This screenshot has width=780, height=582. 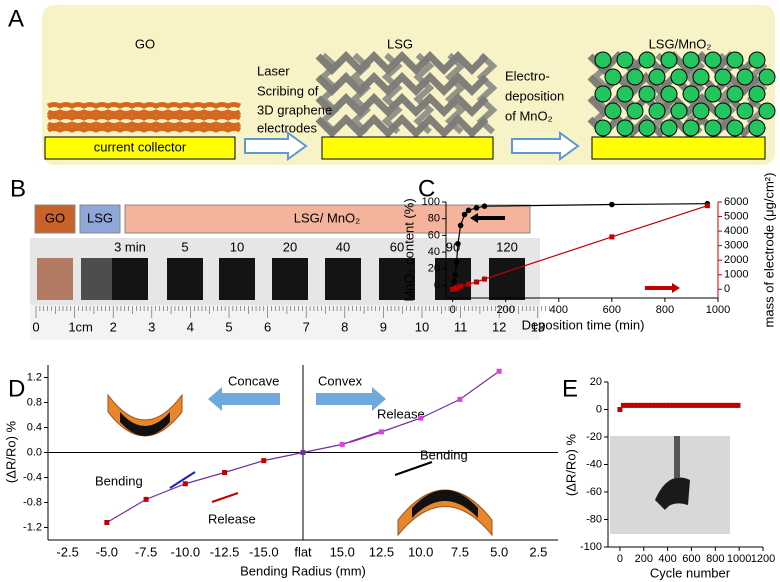 What do you see at coordinates (232, 518) in the screenshot?
I see `annotation: Release` at bounding box center [232, 518].